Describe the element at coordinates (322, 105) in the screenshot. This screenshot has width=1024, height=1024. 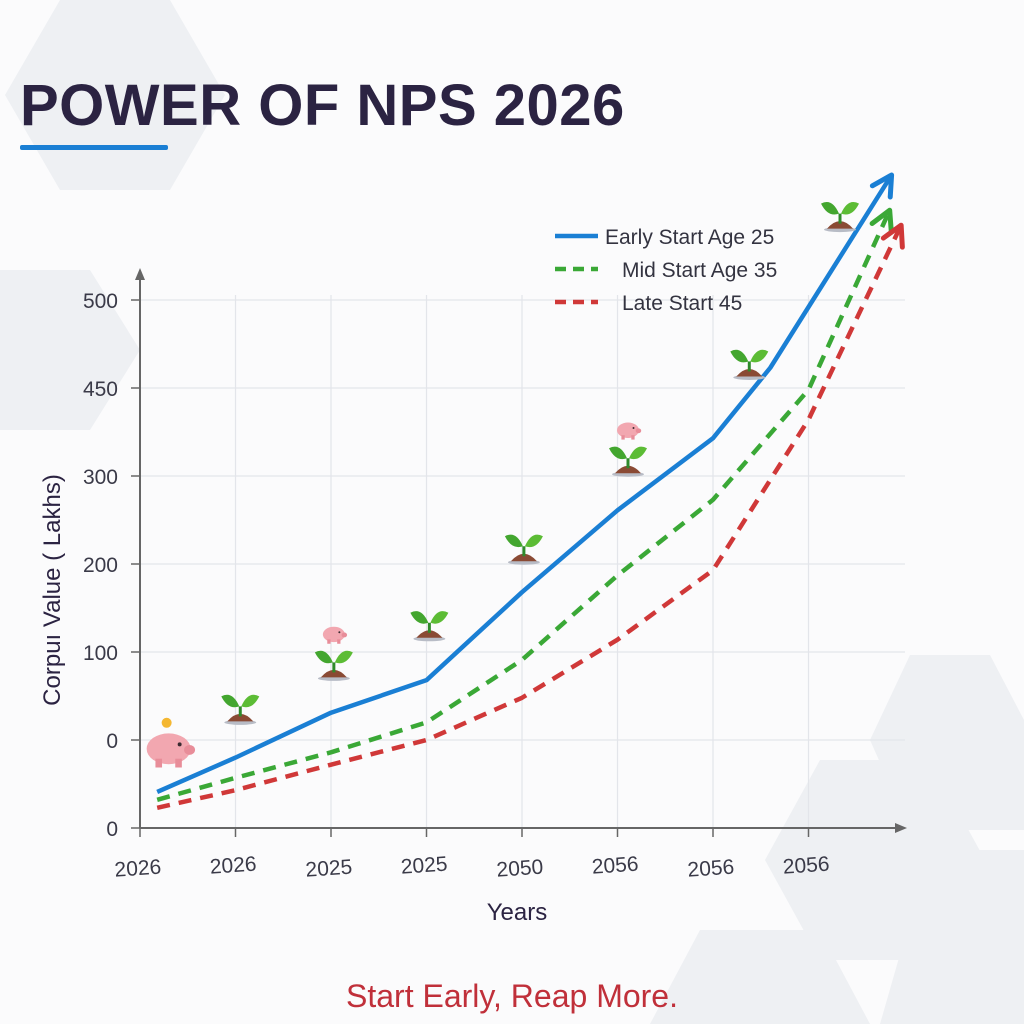
I see `page-title: POWER OF NPS 2026` at that location.